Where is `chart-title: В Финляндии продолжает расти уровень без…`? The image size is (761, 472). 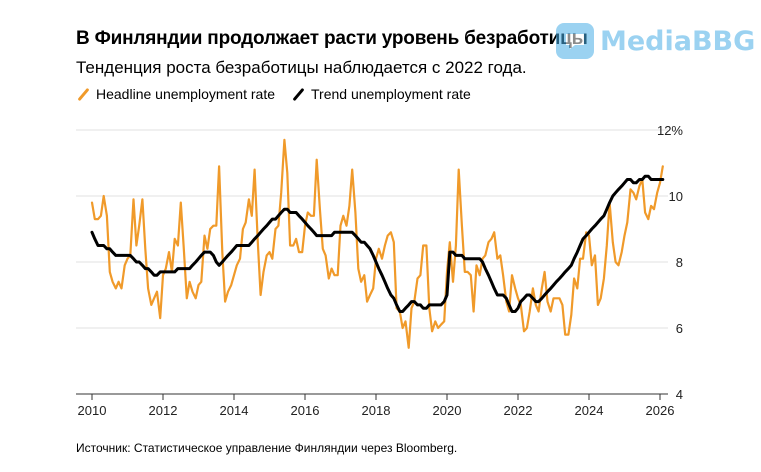
chart-title: В Финляндии продолжает расти уровень без… is located at coordinates (332, 38).